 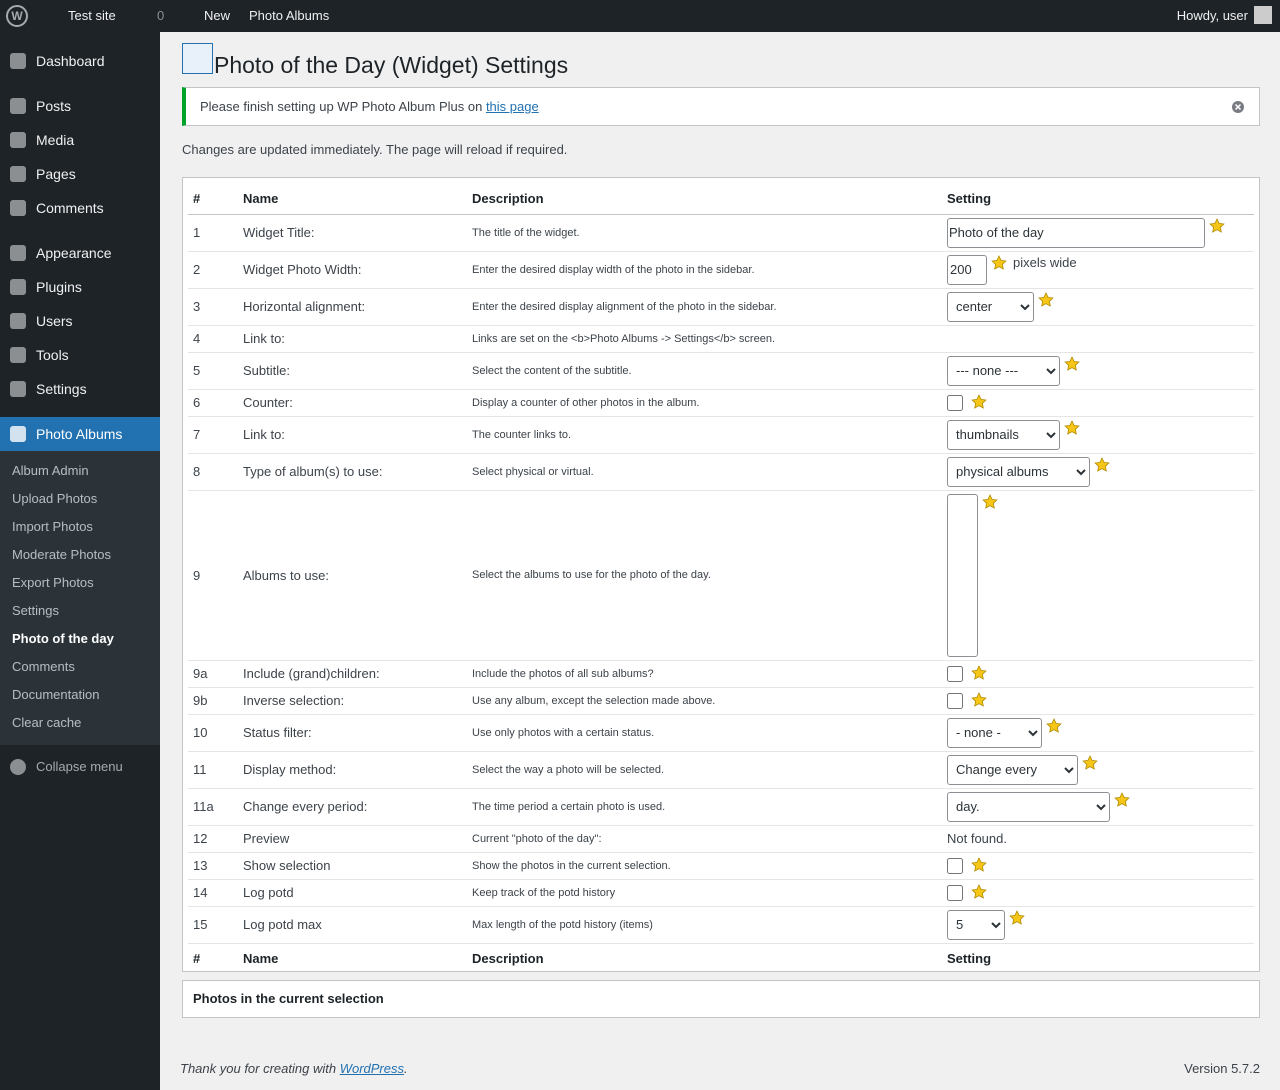 I want to click on setting-description: Select the content of the subtitle., so click(x=704, y=371).